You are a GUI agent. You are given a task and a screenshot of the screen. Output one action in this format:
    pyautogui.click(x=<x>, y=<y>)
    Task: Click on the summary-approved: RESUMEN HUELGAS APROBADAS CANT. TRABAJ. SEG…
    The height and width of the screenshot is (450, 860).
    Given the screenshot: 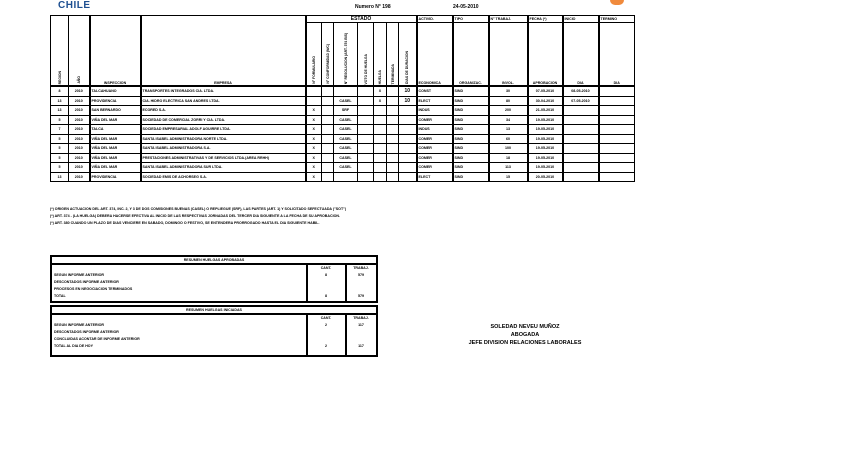 What is the action you would take?
    pyautogui.click(x=214, y=279)
    